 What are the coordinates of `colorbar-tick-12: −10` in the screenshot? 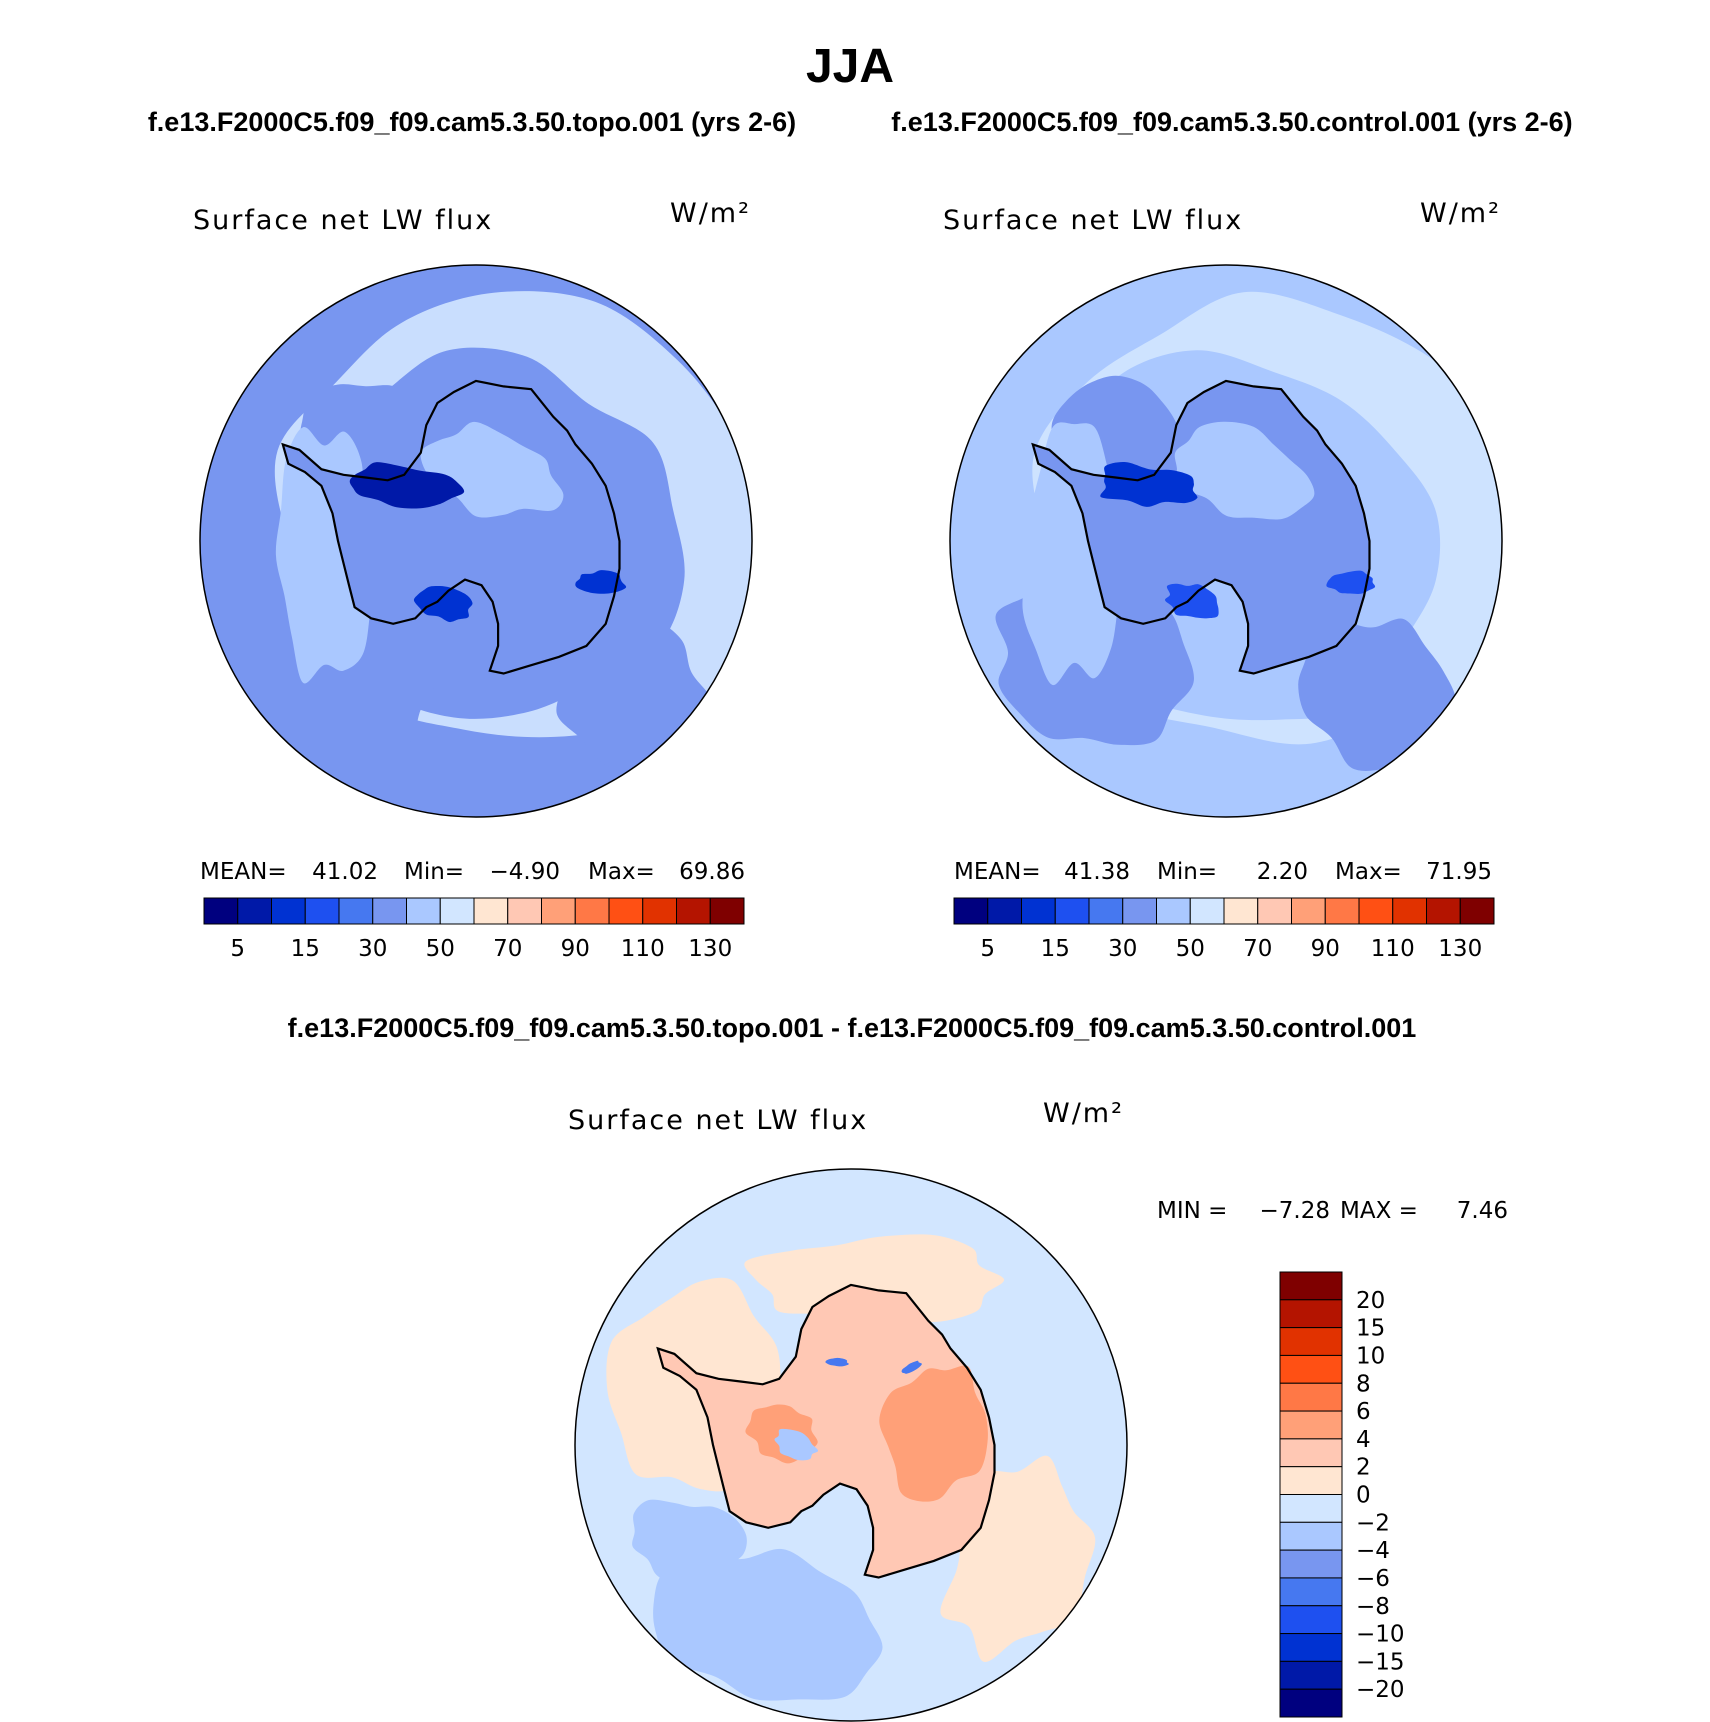 It's located at (1380, 1635).